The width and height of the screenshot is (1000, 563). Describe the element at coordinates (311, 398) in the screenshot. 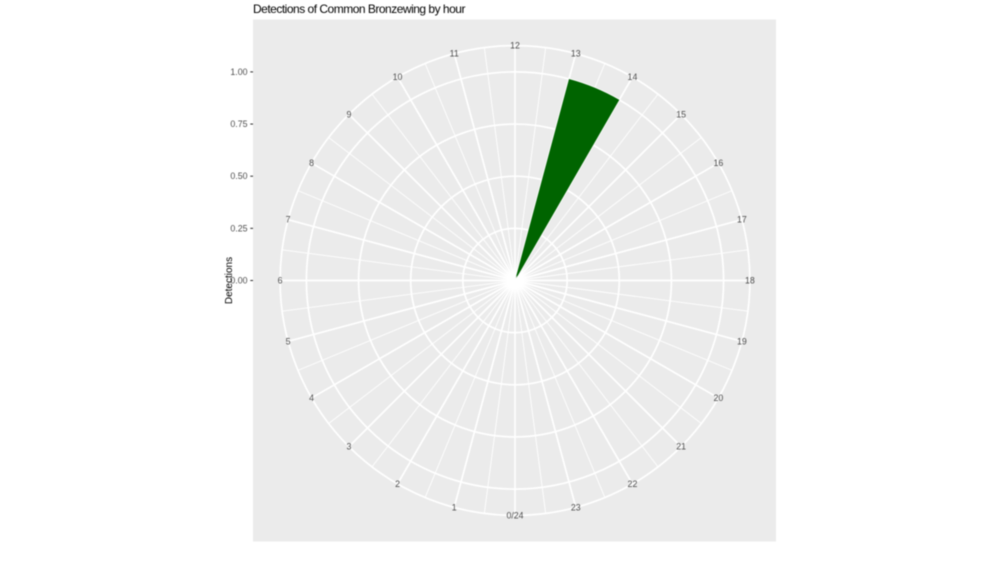

I see `svg-text: 4` at that location.